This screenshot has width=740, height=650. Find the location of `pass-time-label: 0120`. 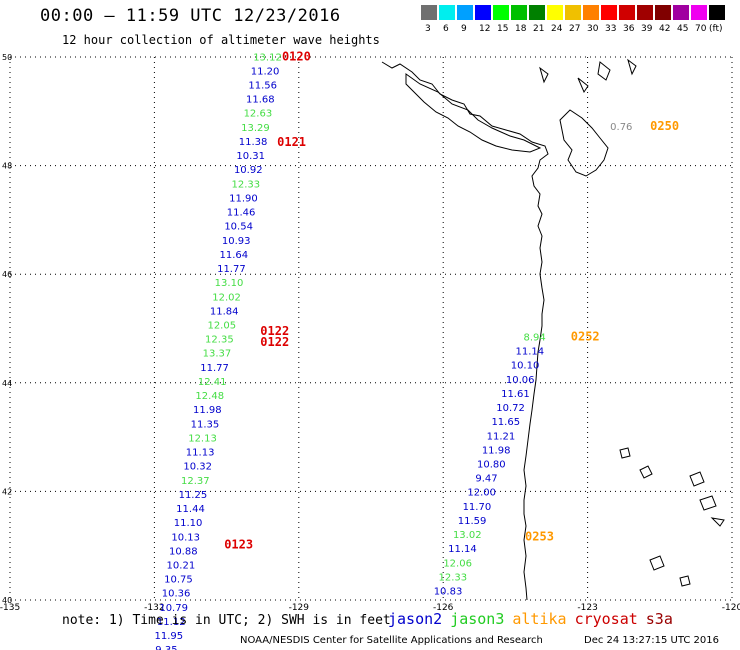

pass-time-label: 0120 is located at coordinates (296, 56).